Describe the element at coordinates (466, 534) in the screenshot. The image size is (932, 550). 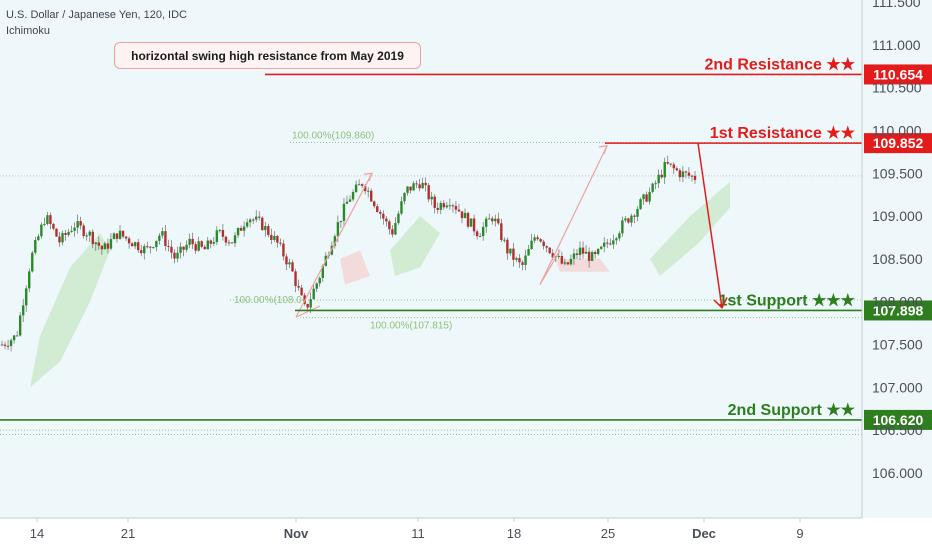
I see `time-axis` at that location.